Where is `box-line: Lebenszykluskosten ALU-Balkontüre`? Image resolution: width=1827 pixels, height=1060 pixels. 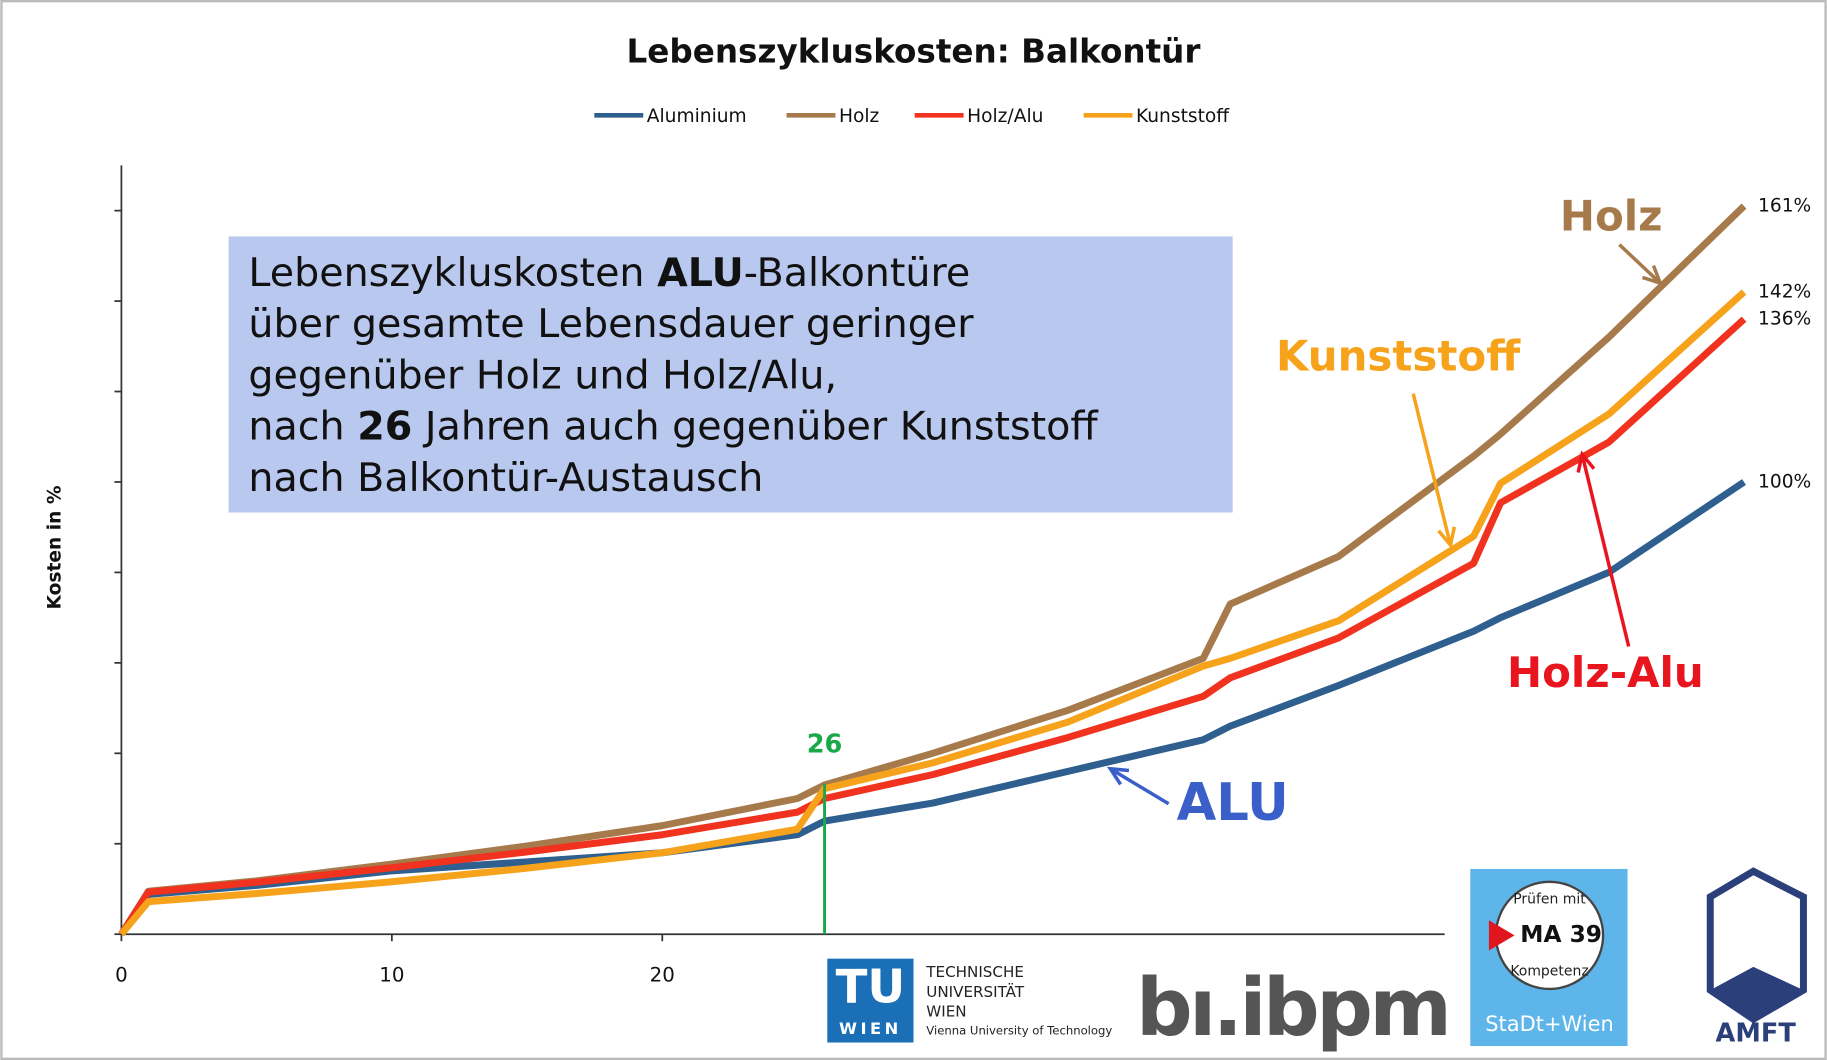 box-line: Lebenszykluskosten ALU-Balkontüre is located at coordinates (609, 272).